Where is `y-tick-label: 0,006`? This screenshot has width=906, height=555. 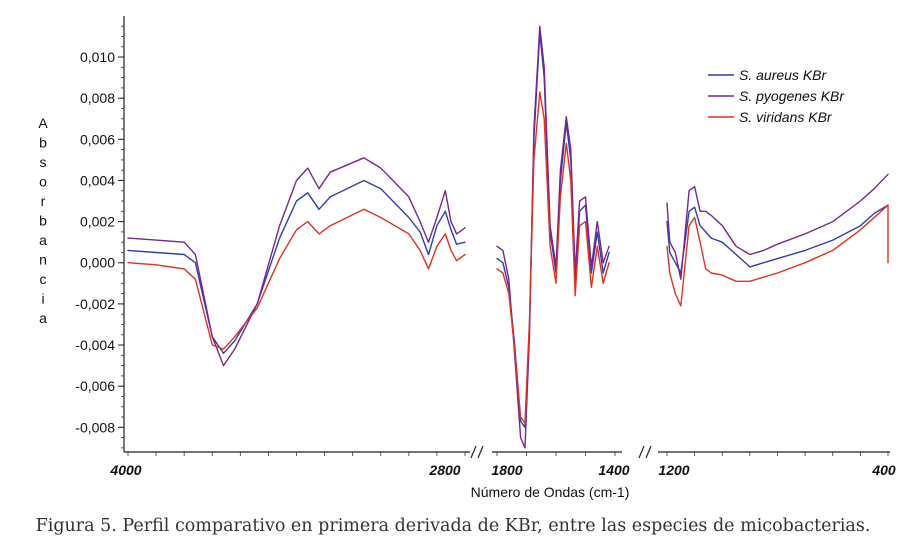 y-tick-label: 0,006 is located at coordinates (97, 139).